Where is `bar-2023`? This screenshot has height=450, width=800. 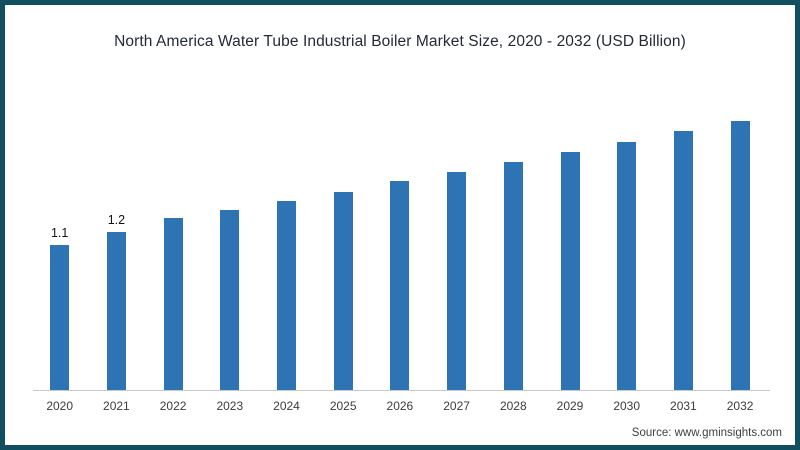 bar-2023 is located at coordinates (230, 300).